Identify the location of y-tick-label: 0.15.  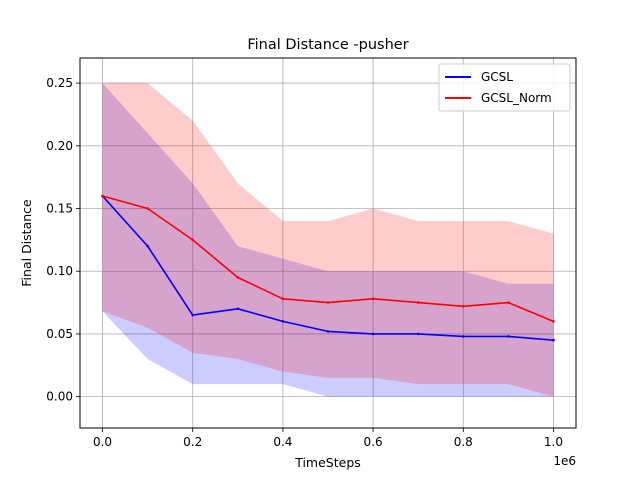
(59, 209).